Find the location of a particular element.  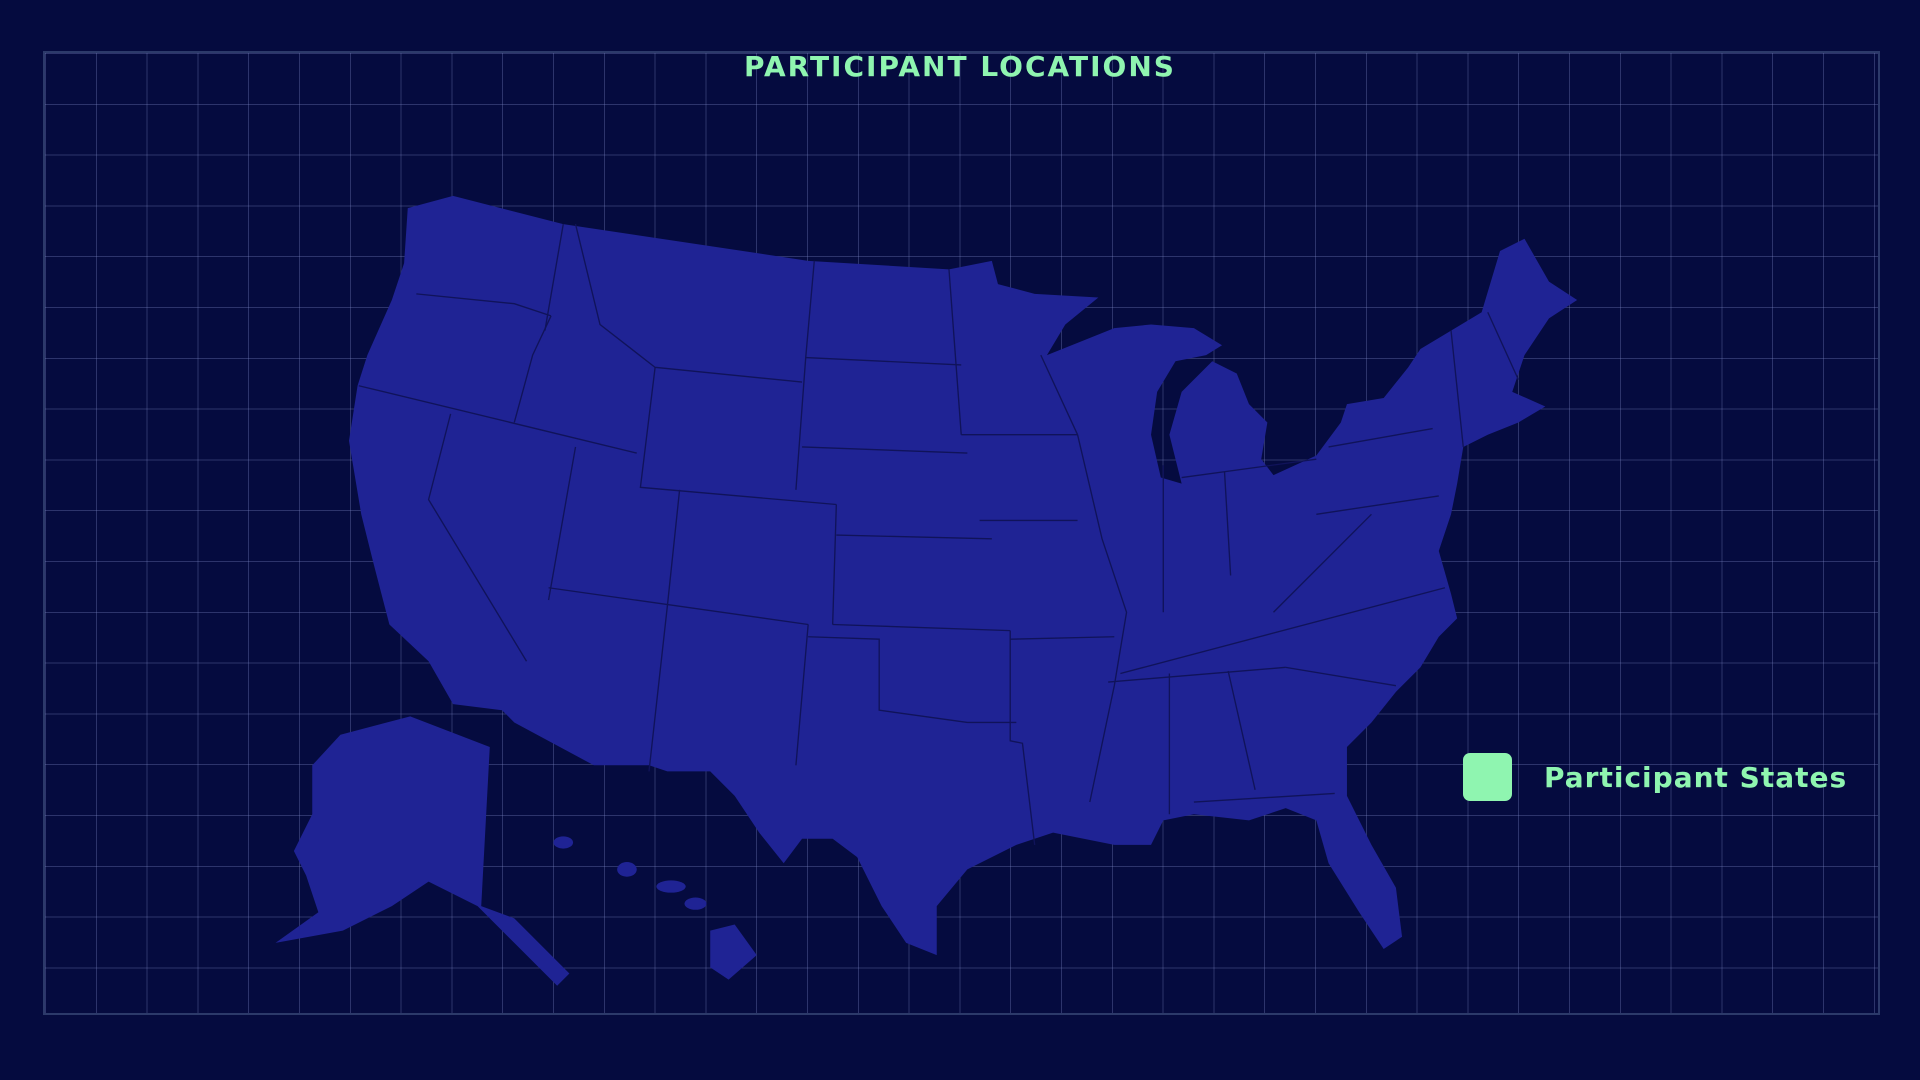

alaska-shape is located at coordinates (422, 851).